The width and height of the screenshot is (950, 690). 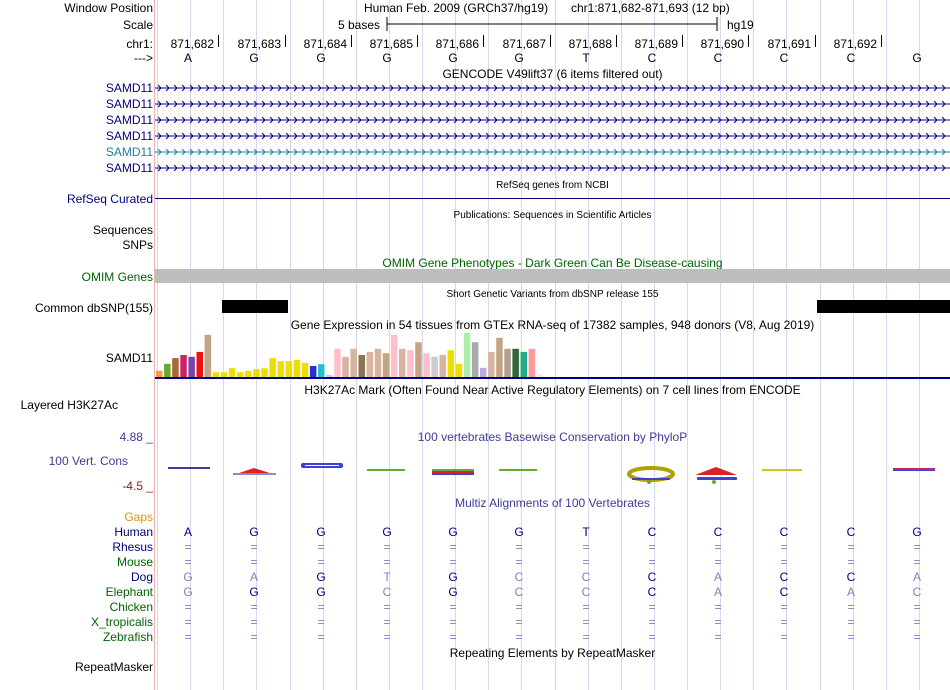 What do you see at coordinates (127, 637) in the screenshot?
I see `species-label: Zebrafish` at bounding box center [127, 637].